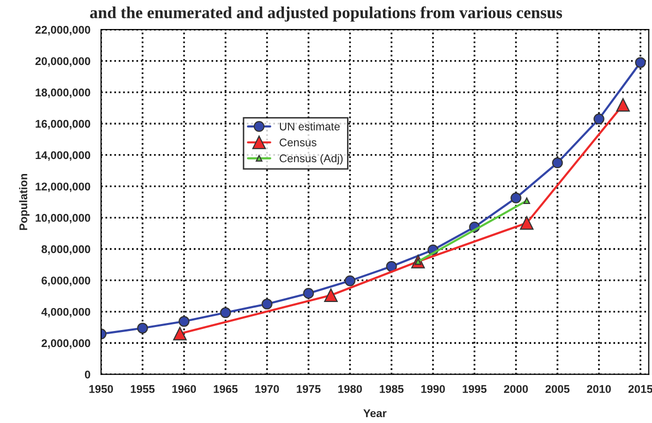  Describe the element at coordinates (66, 250) in the screenshot. I see `y-tick-label: 8,000,000` at that location.